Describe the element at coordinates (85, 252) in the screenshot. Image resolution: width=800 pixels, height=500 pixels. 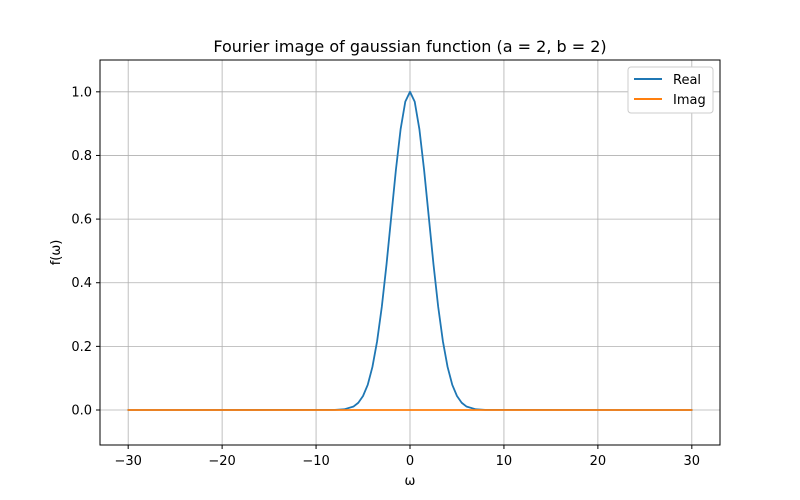
I see `y-axis: 0.0 0.2 0.4 0.6 0.8 1.0` at that location.